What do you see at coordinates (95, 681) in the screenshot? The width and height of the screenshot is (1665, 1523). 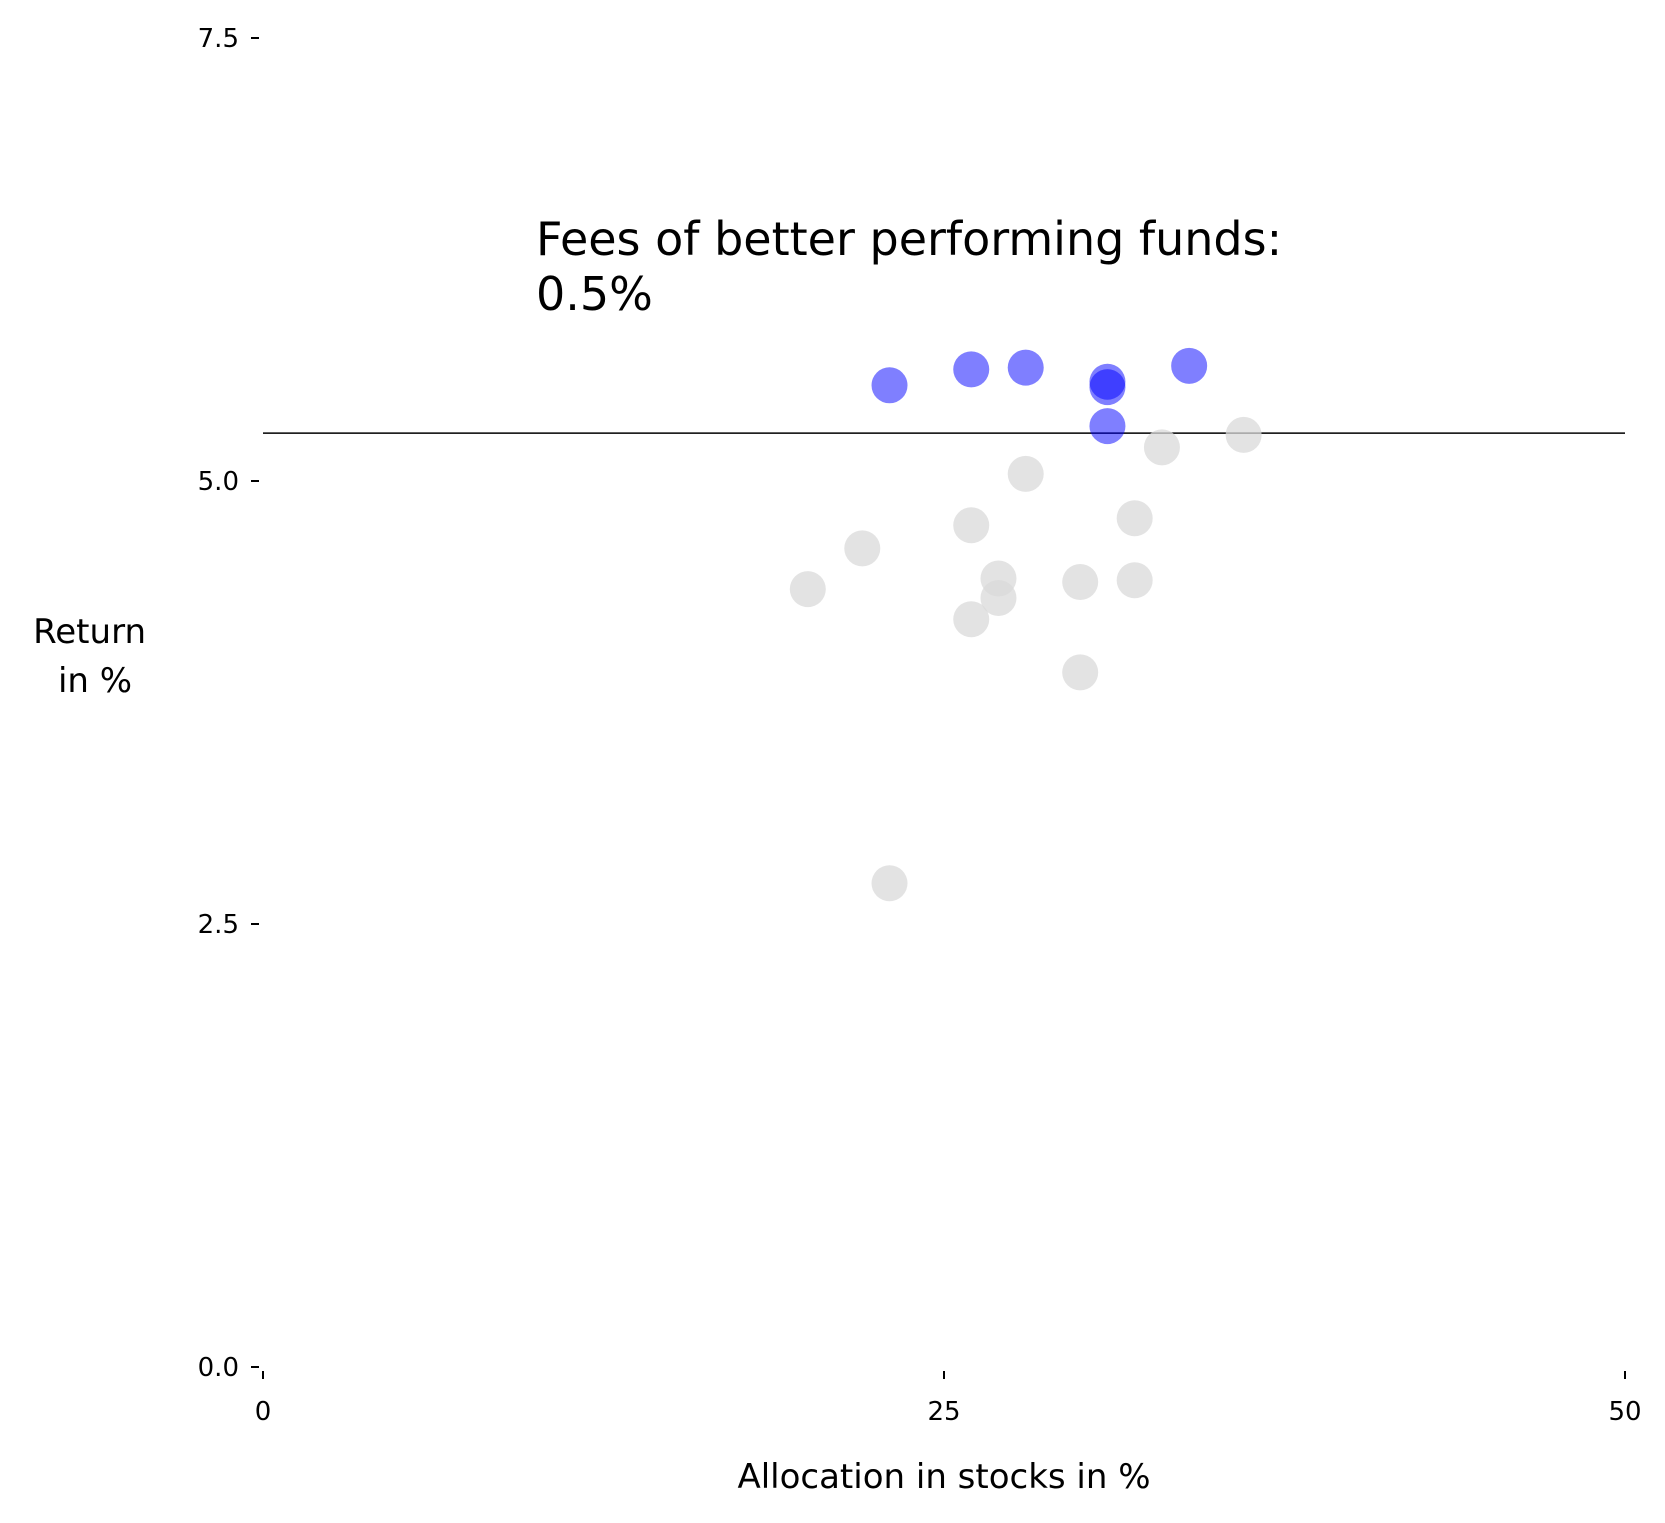 I see `y-axis-label-line-2: in %` at bounding box center [95, 681].